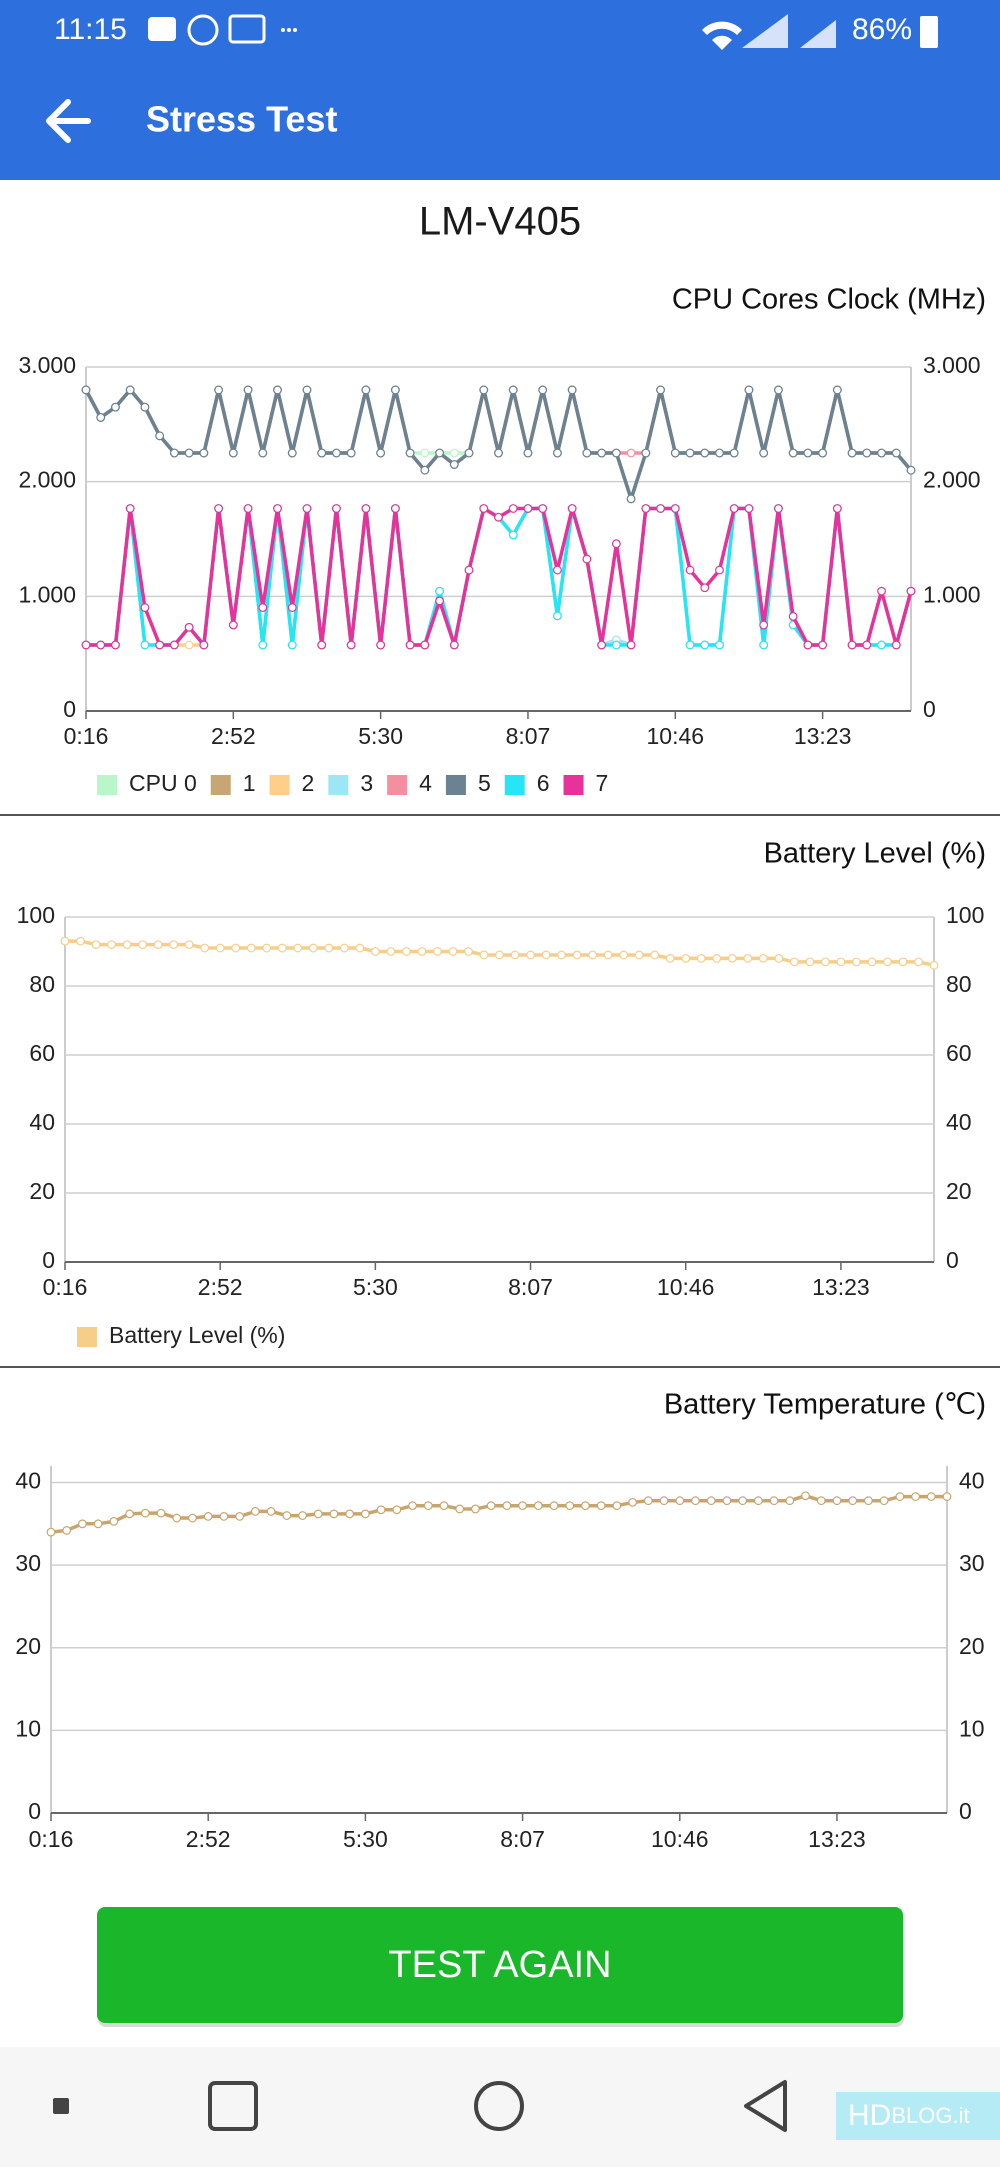  Describe the element at coordinates (233, 2106) in the screenshot. I see `nav-recents` at that location.